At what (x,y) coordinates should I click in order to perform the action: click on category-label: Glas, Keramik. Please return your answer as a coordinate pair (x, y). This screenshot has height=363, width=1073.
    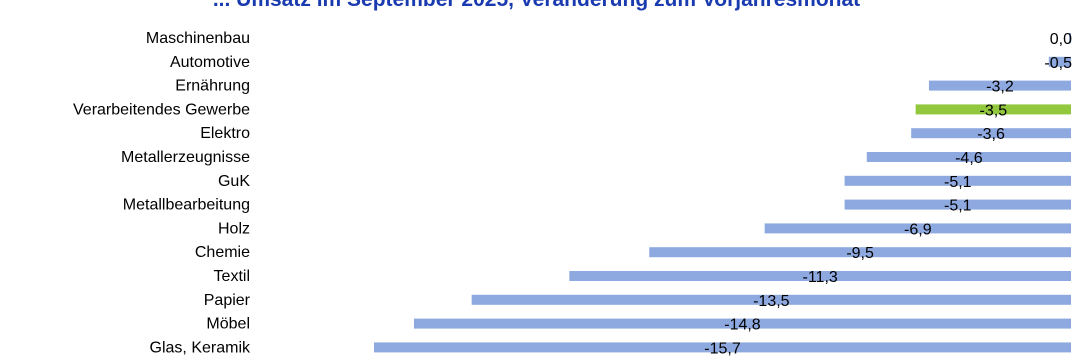
    Looking at the image, I should click on (200, 347).